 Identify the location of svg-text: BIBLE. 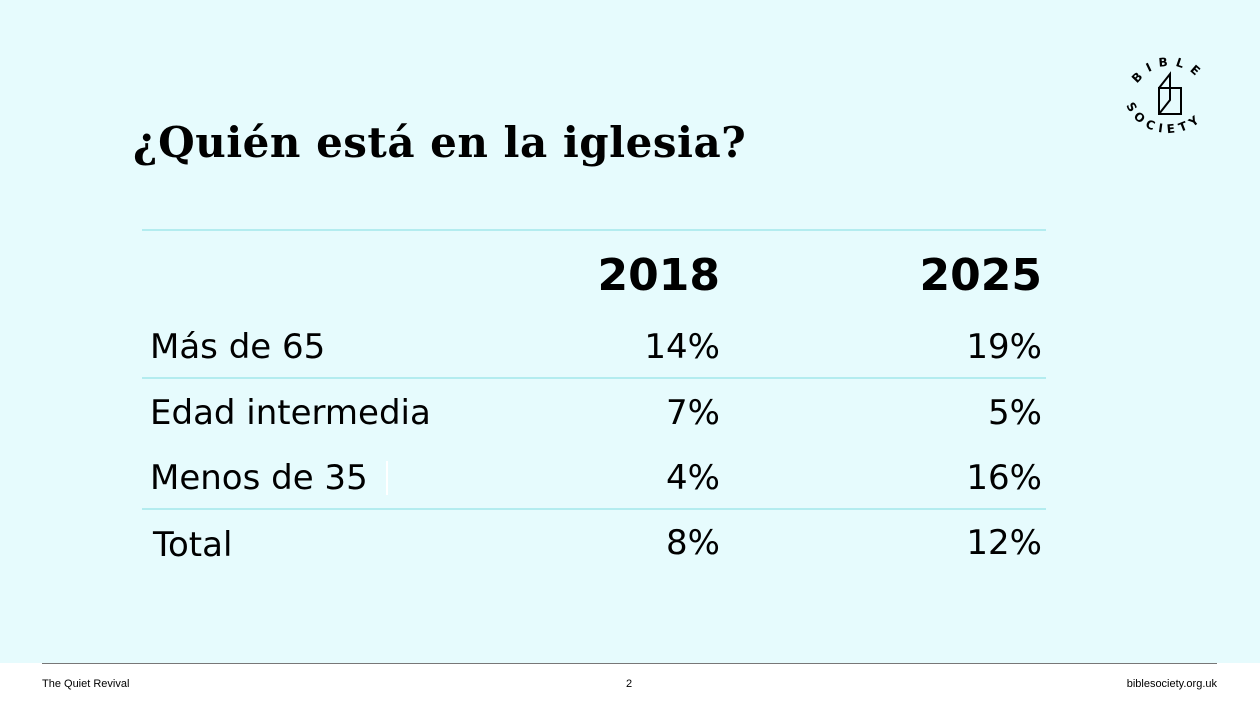
(1168, 70).